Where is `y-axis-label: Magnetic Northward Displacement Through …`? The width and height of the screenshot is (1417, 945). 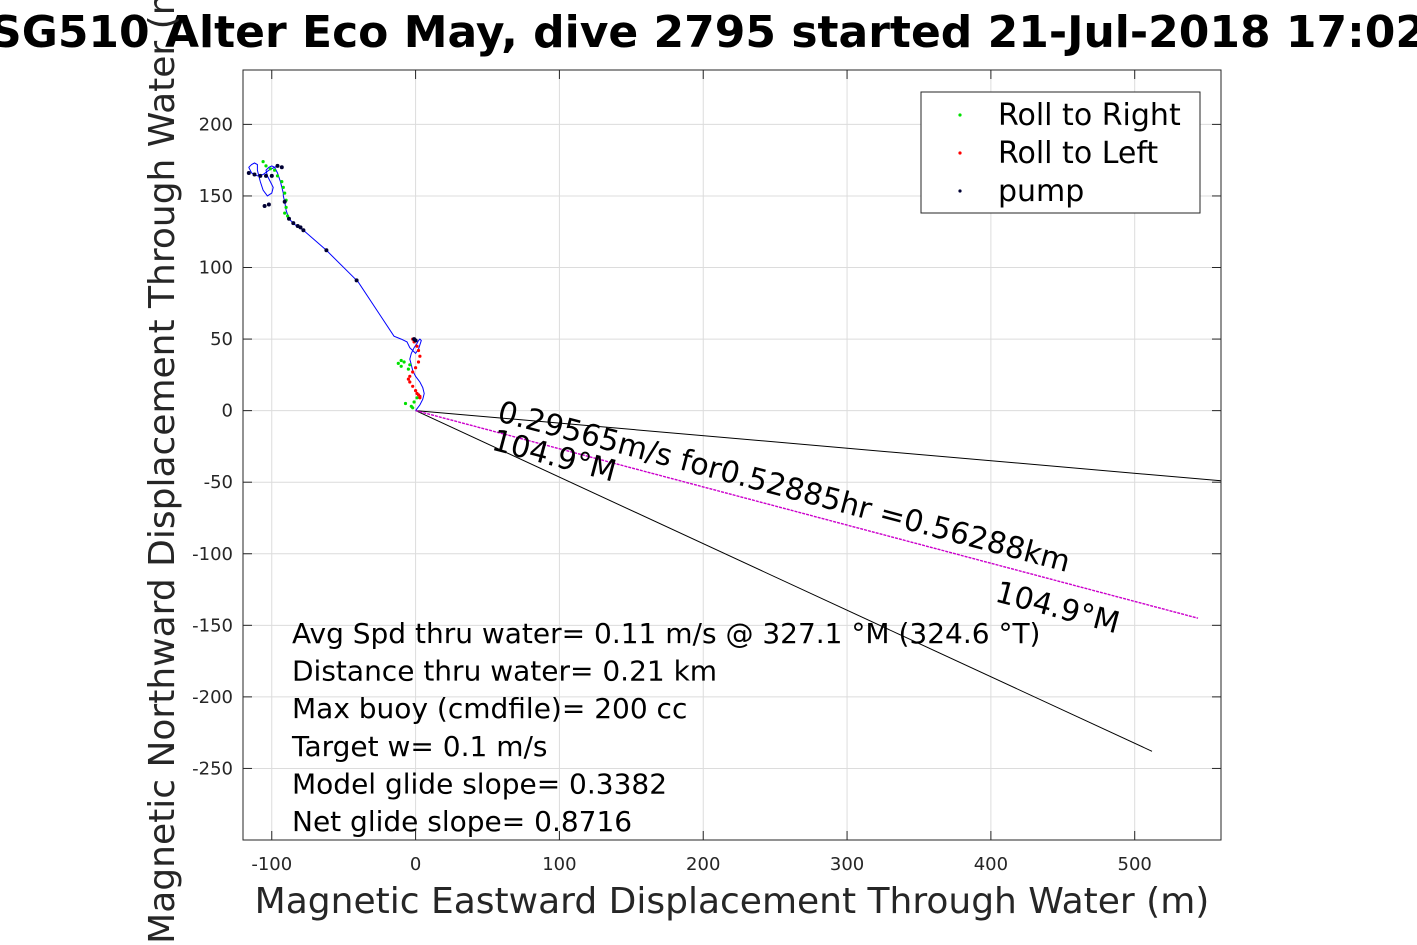 y-axis-label: Magnetic Northward Displacement Through … is located at coordinates (162, 472).